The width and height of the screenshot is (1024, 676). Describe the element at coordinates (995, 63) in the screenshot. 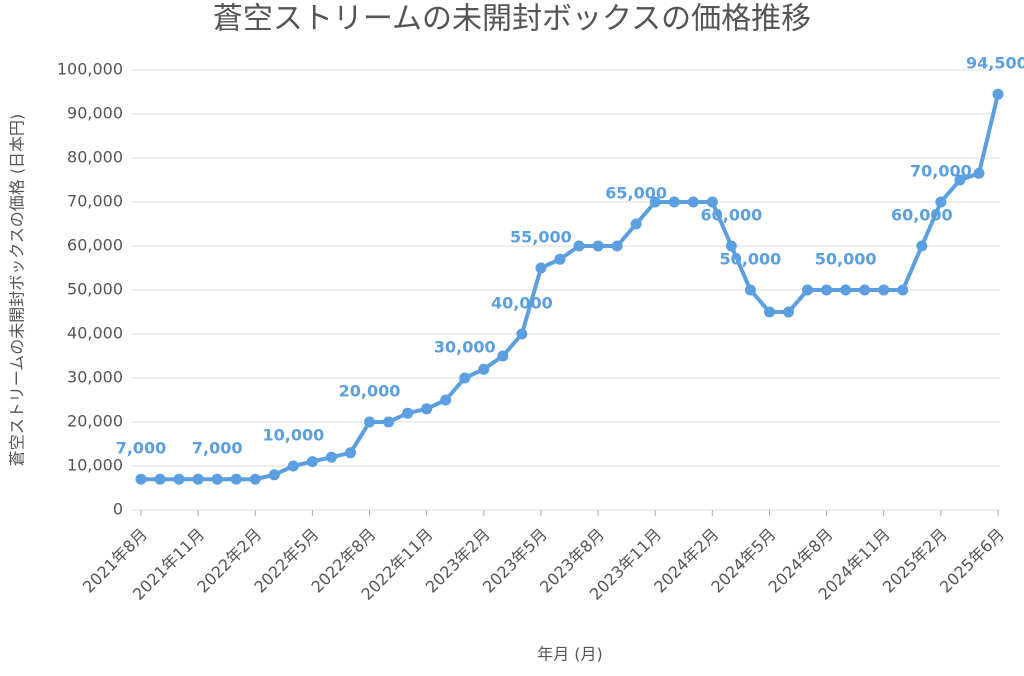

I see `value-label: 94,500` at that location.